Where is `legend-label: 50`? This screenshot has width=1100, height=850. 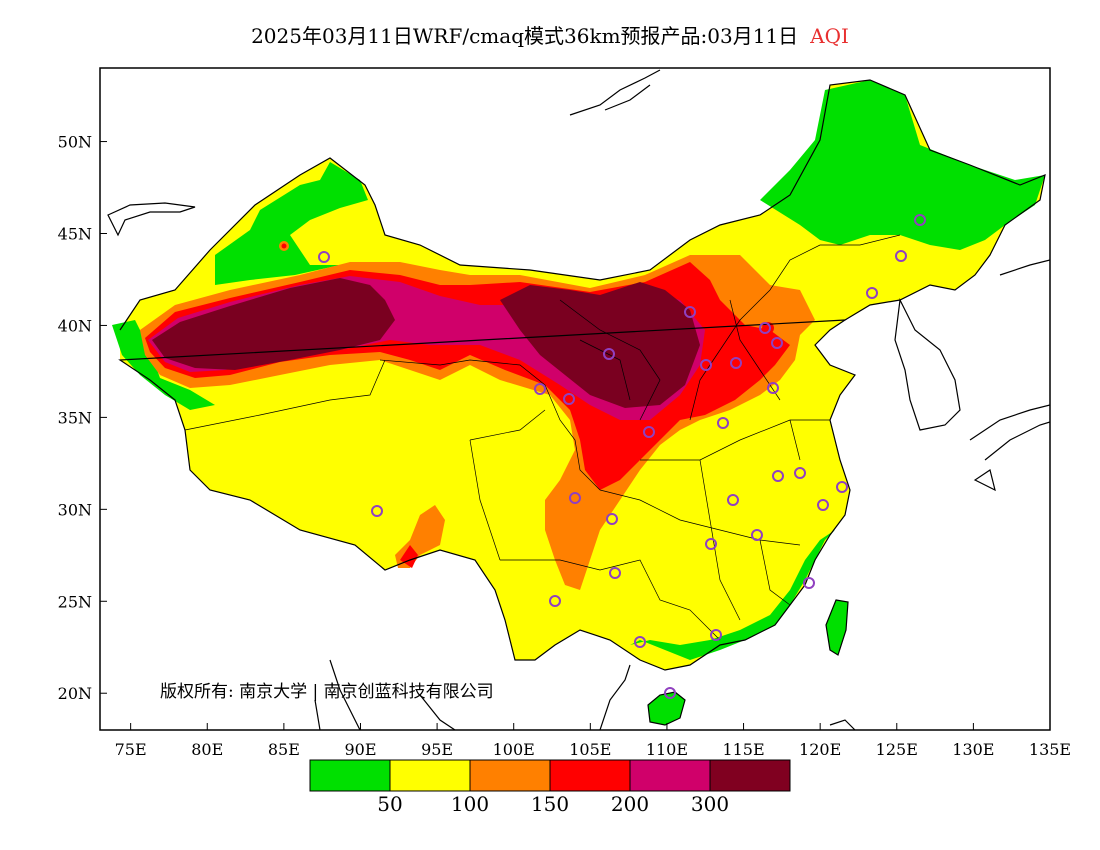 legend-label: 50 is located at coordinates (390, 804).